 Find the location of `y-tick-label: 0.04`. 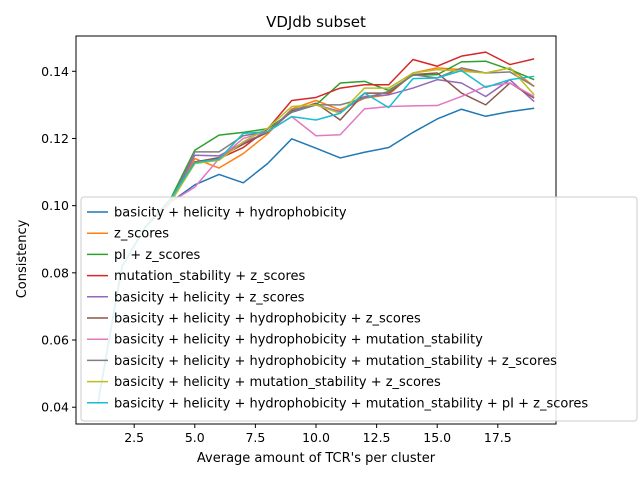

y-tick-label: 0.04 is located at coordinates (55, 407).